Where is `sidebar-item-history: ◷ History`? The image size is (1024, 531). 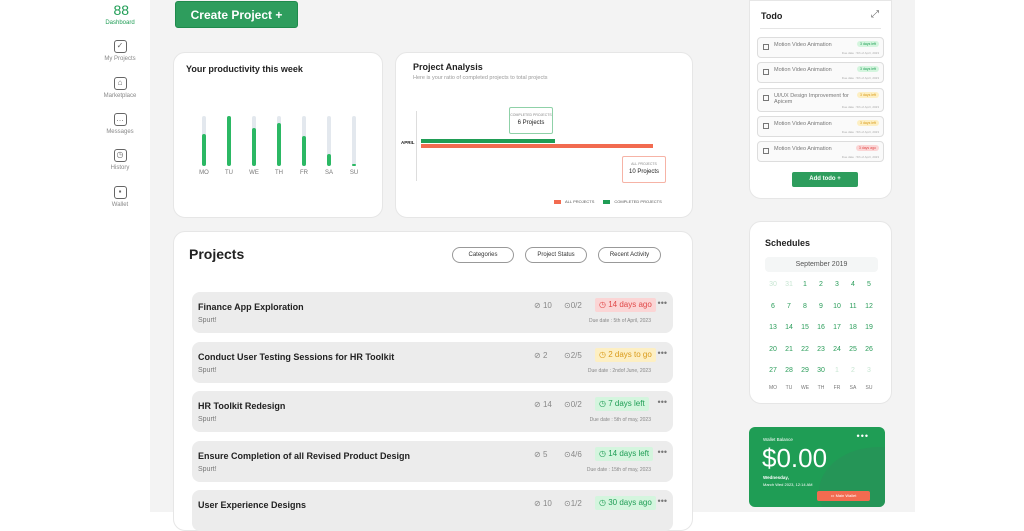
sidebar-item-history: ◷ History is located at coordinates (120, 160).